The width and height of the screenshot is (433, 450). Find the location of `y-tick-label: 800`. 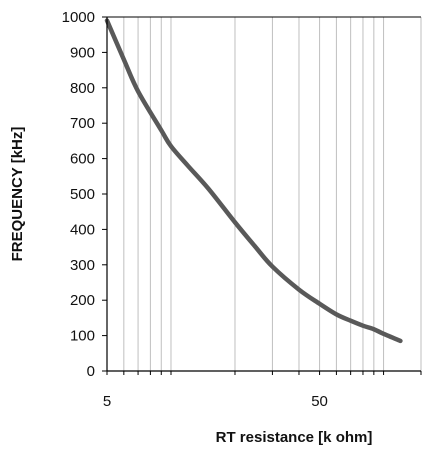

y-tick-label: 800 is located at coordinates (82, 88).